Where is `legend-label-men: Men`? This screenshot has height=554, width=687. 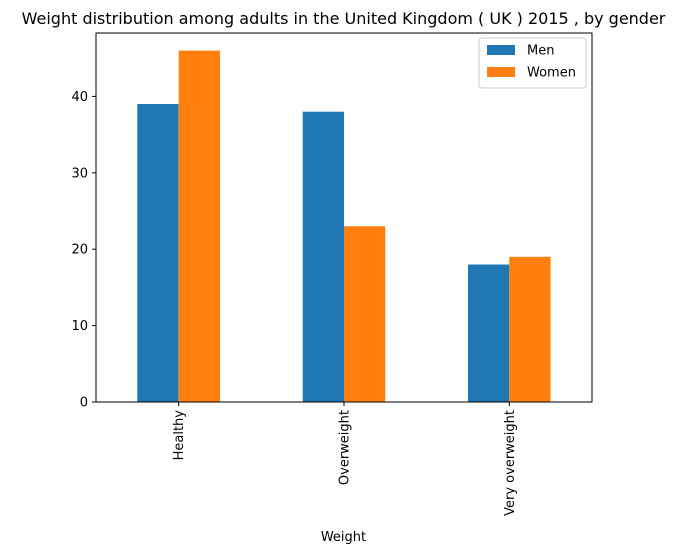 legend-label-men: Men is located at coordinates (540, 51).